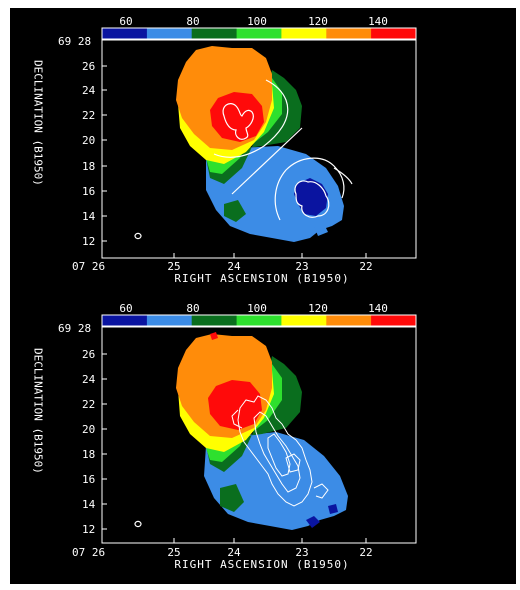 The height and width of the screenshot is (590, 520). Describe the element at coordinates (38, 411) in the screenshot. I see `ylabel-bottom: DECLINATION (B1950)` at that location.